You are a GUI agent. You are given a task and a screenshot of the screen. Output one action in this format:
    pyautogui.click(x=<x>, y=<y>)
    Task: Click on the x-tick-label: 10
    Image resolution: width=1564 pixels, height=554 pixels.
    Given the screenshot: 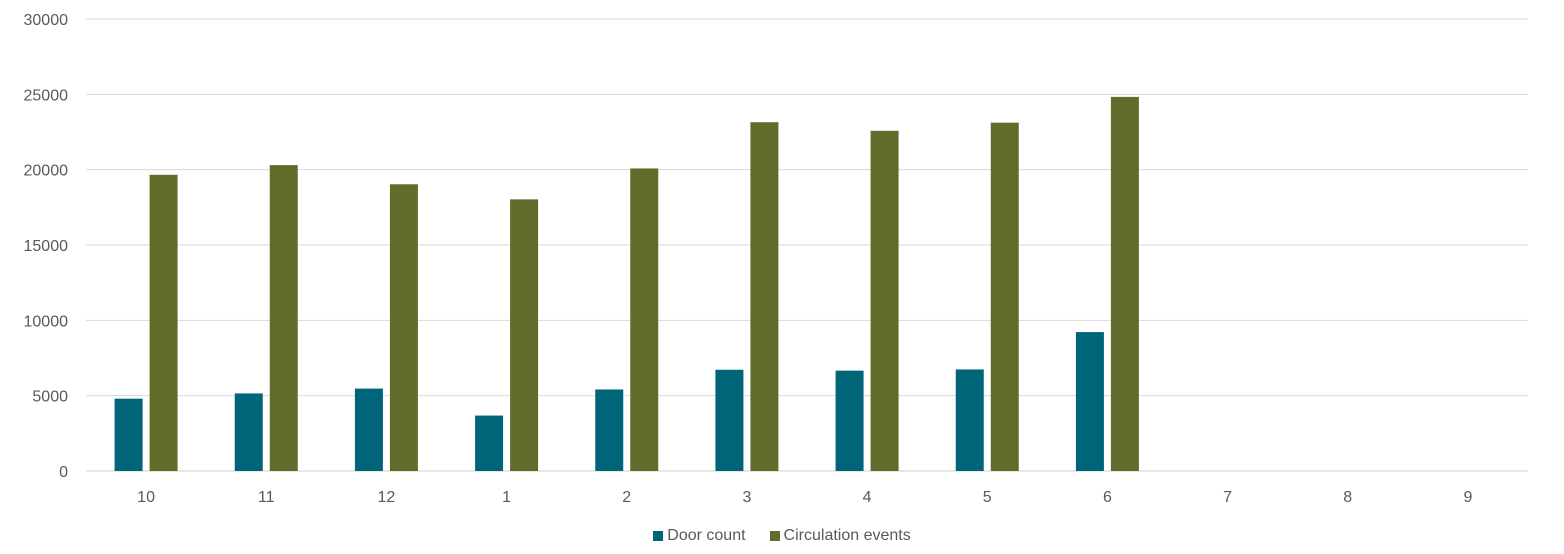 What is the action you would take?
    pyautogui.click(x=146, y=497)
    